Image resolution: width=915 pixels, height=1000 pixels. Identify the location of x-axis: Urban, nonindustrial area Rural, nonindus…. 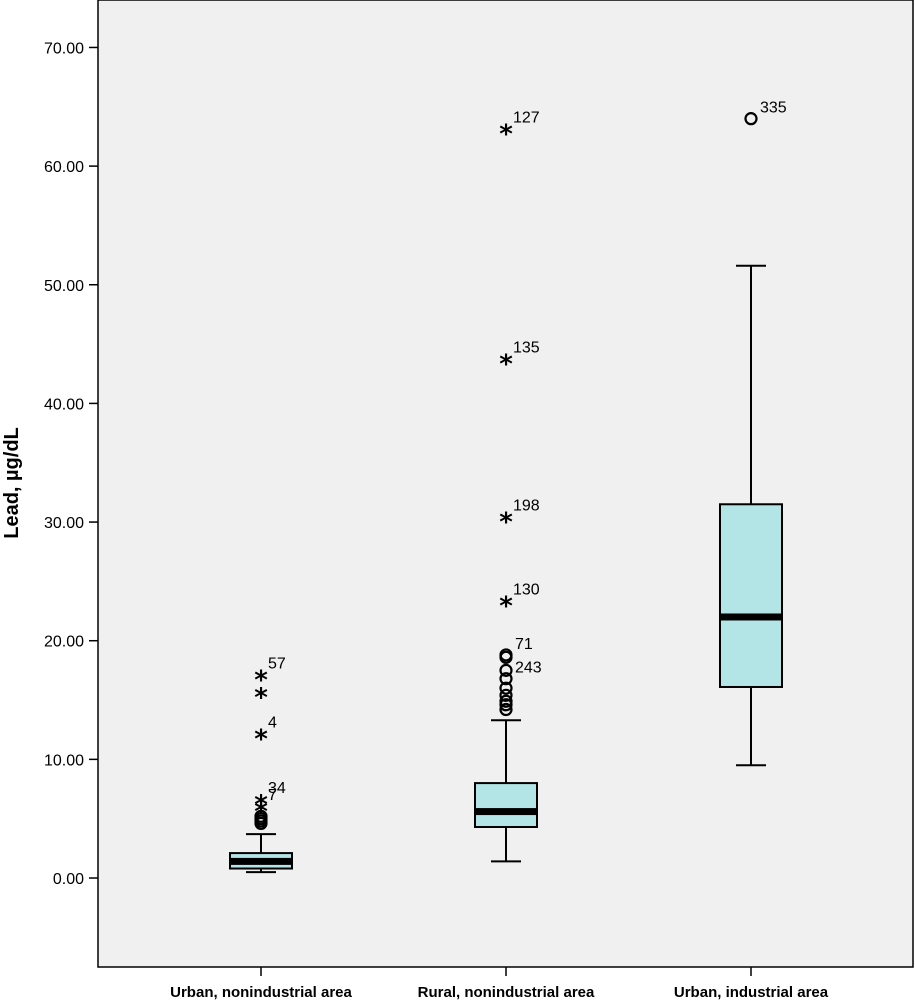
(499, 983).